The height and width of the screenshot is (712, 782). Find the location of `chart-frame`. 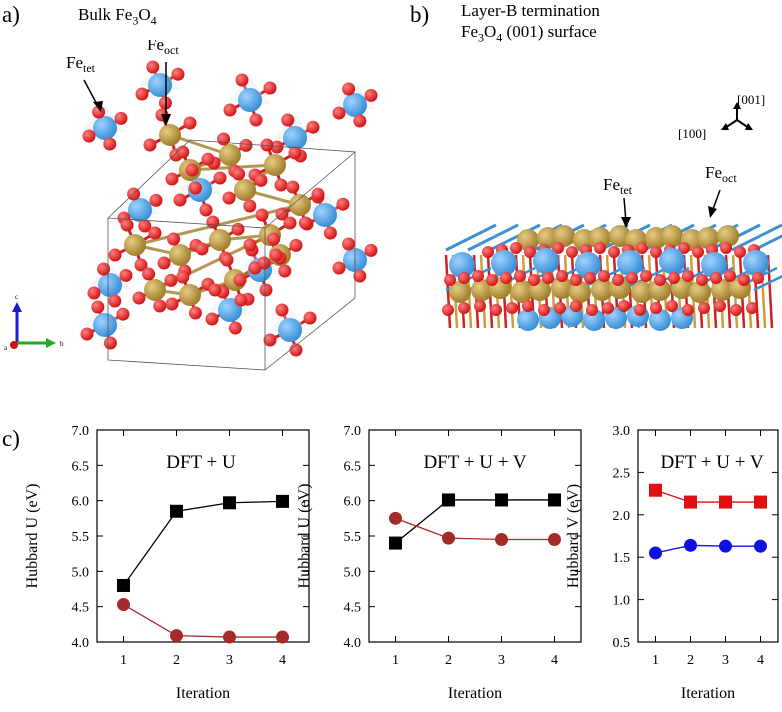

chart-frame is located at coordinates (708, 536).